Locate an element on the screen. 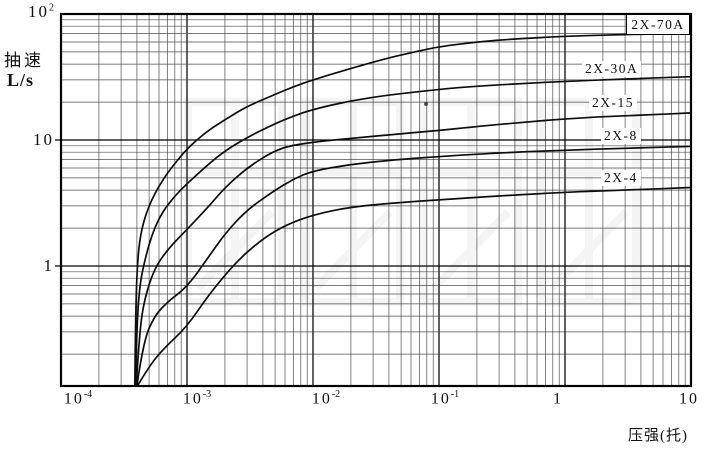  y-tick-100: 102 is located at coordinates (41, 11).